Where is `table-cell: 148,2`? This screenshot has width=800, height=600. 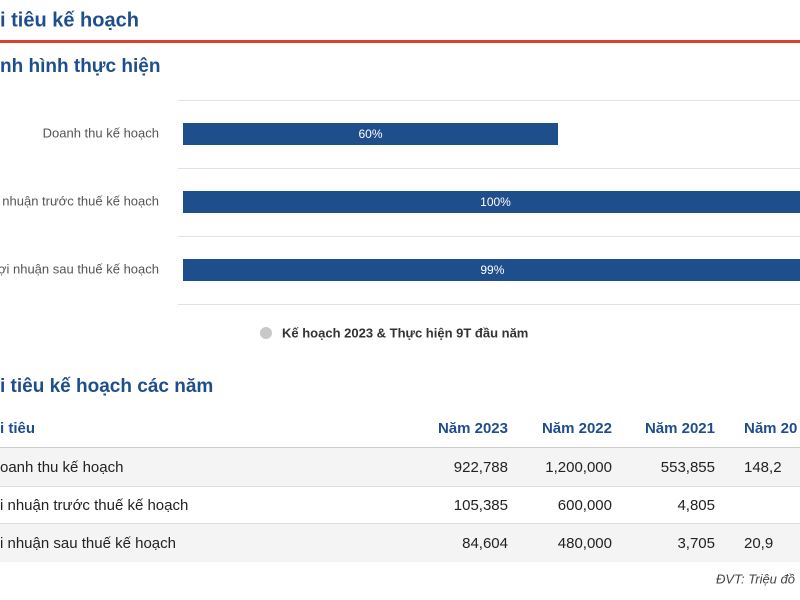 table-cell: 148,2 is located at coordinates (763, 467).